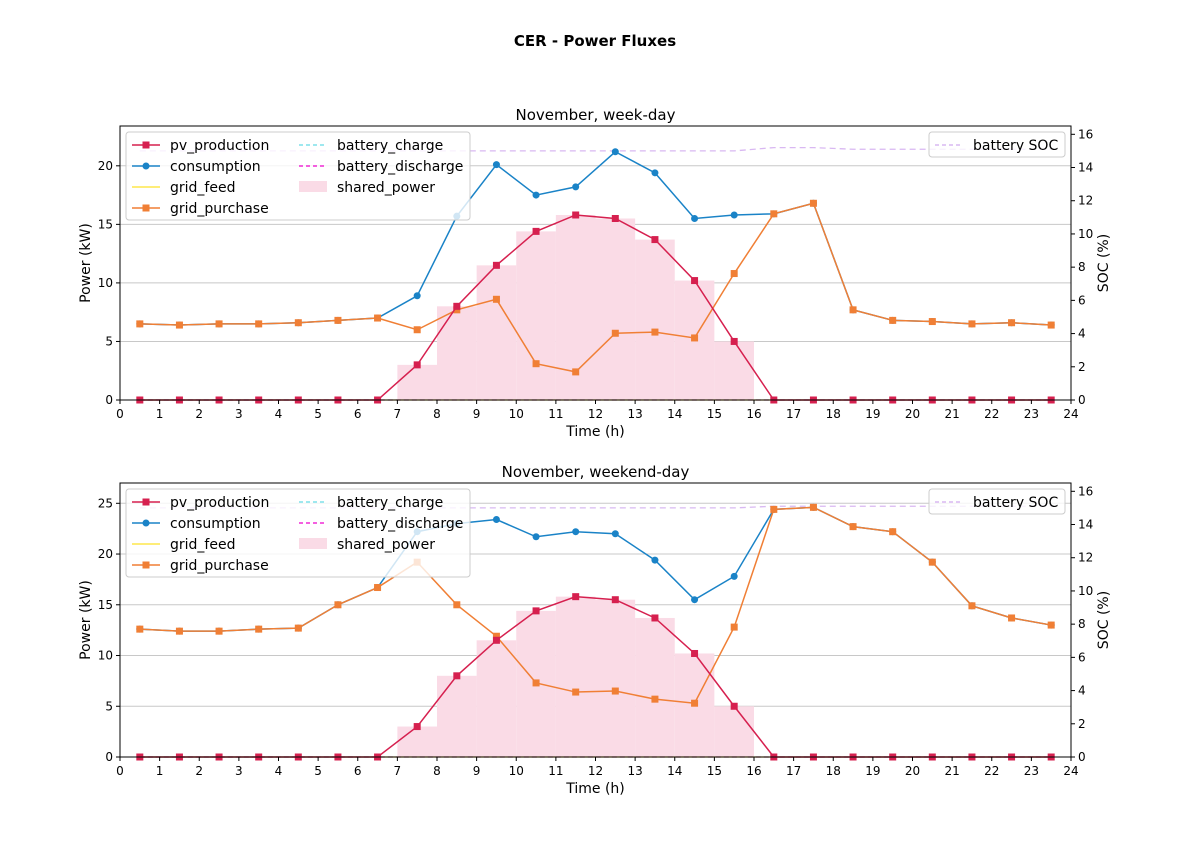 Image resolution: width=1190 pixels, height=841 pixels. Describe the element at coordinates (1031, 414) in the screenshot. I see `x-tick-label: 23` at that location.